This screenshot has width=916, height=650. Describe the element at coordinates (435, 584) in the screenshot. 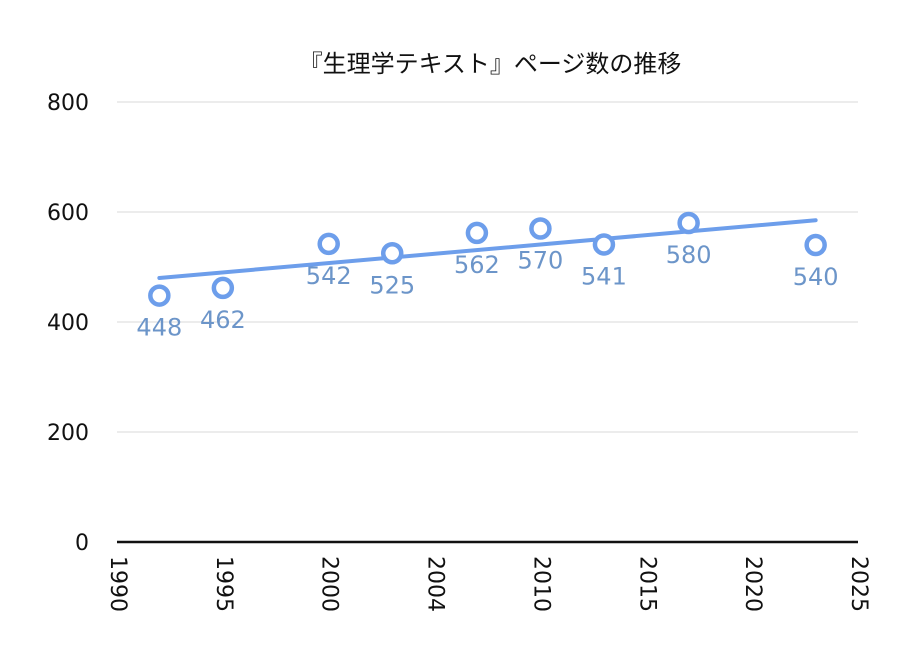

I see `x-tick-label: 2004` at that location.